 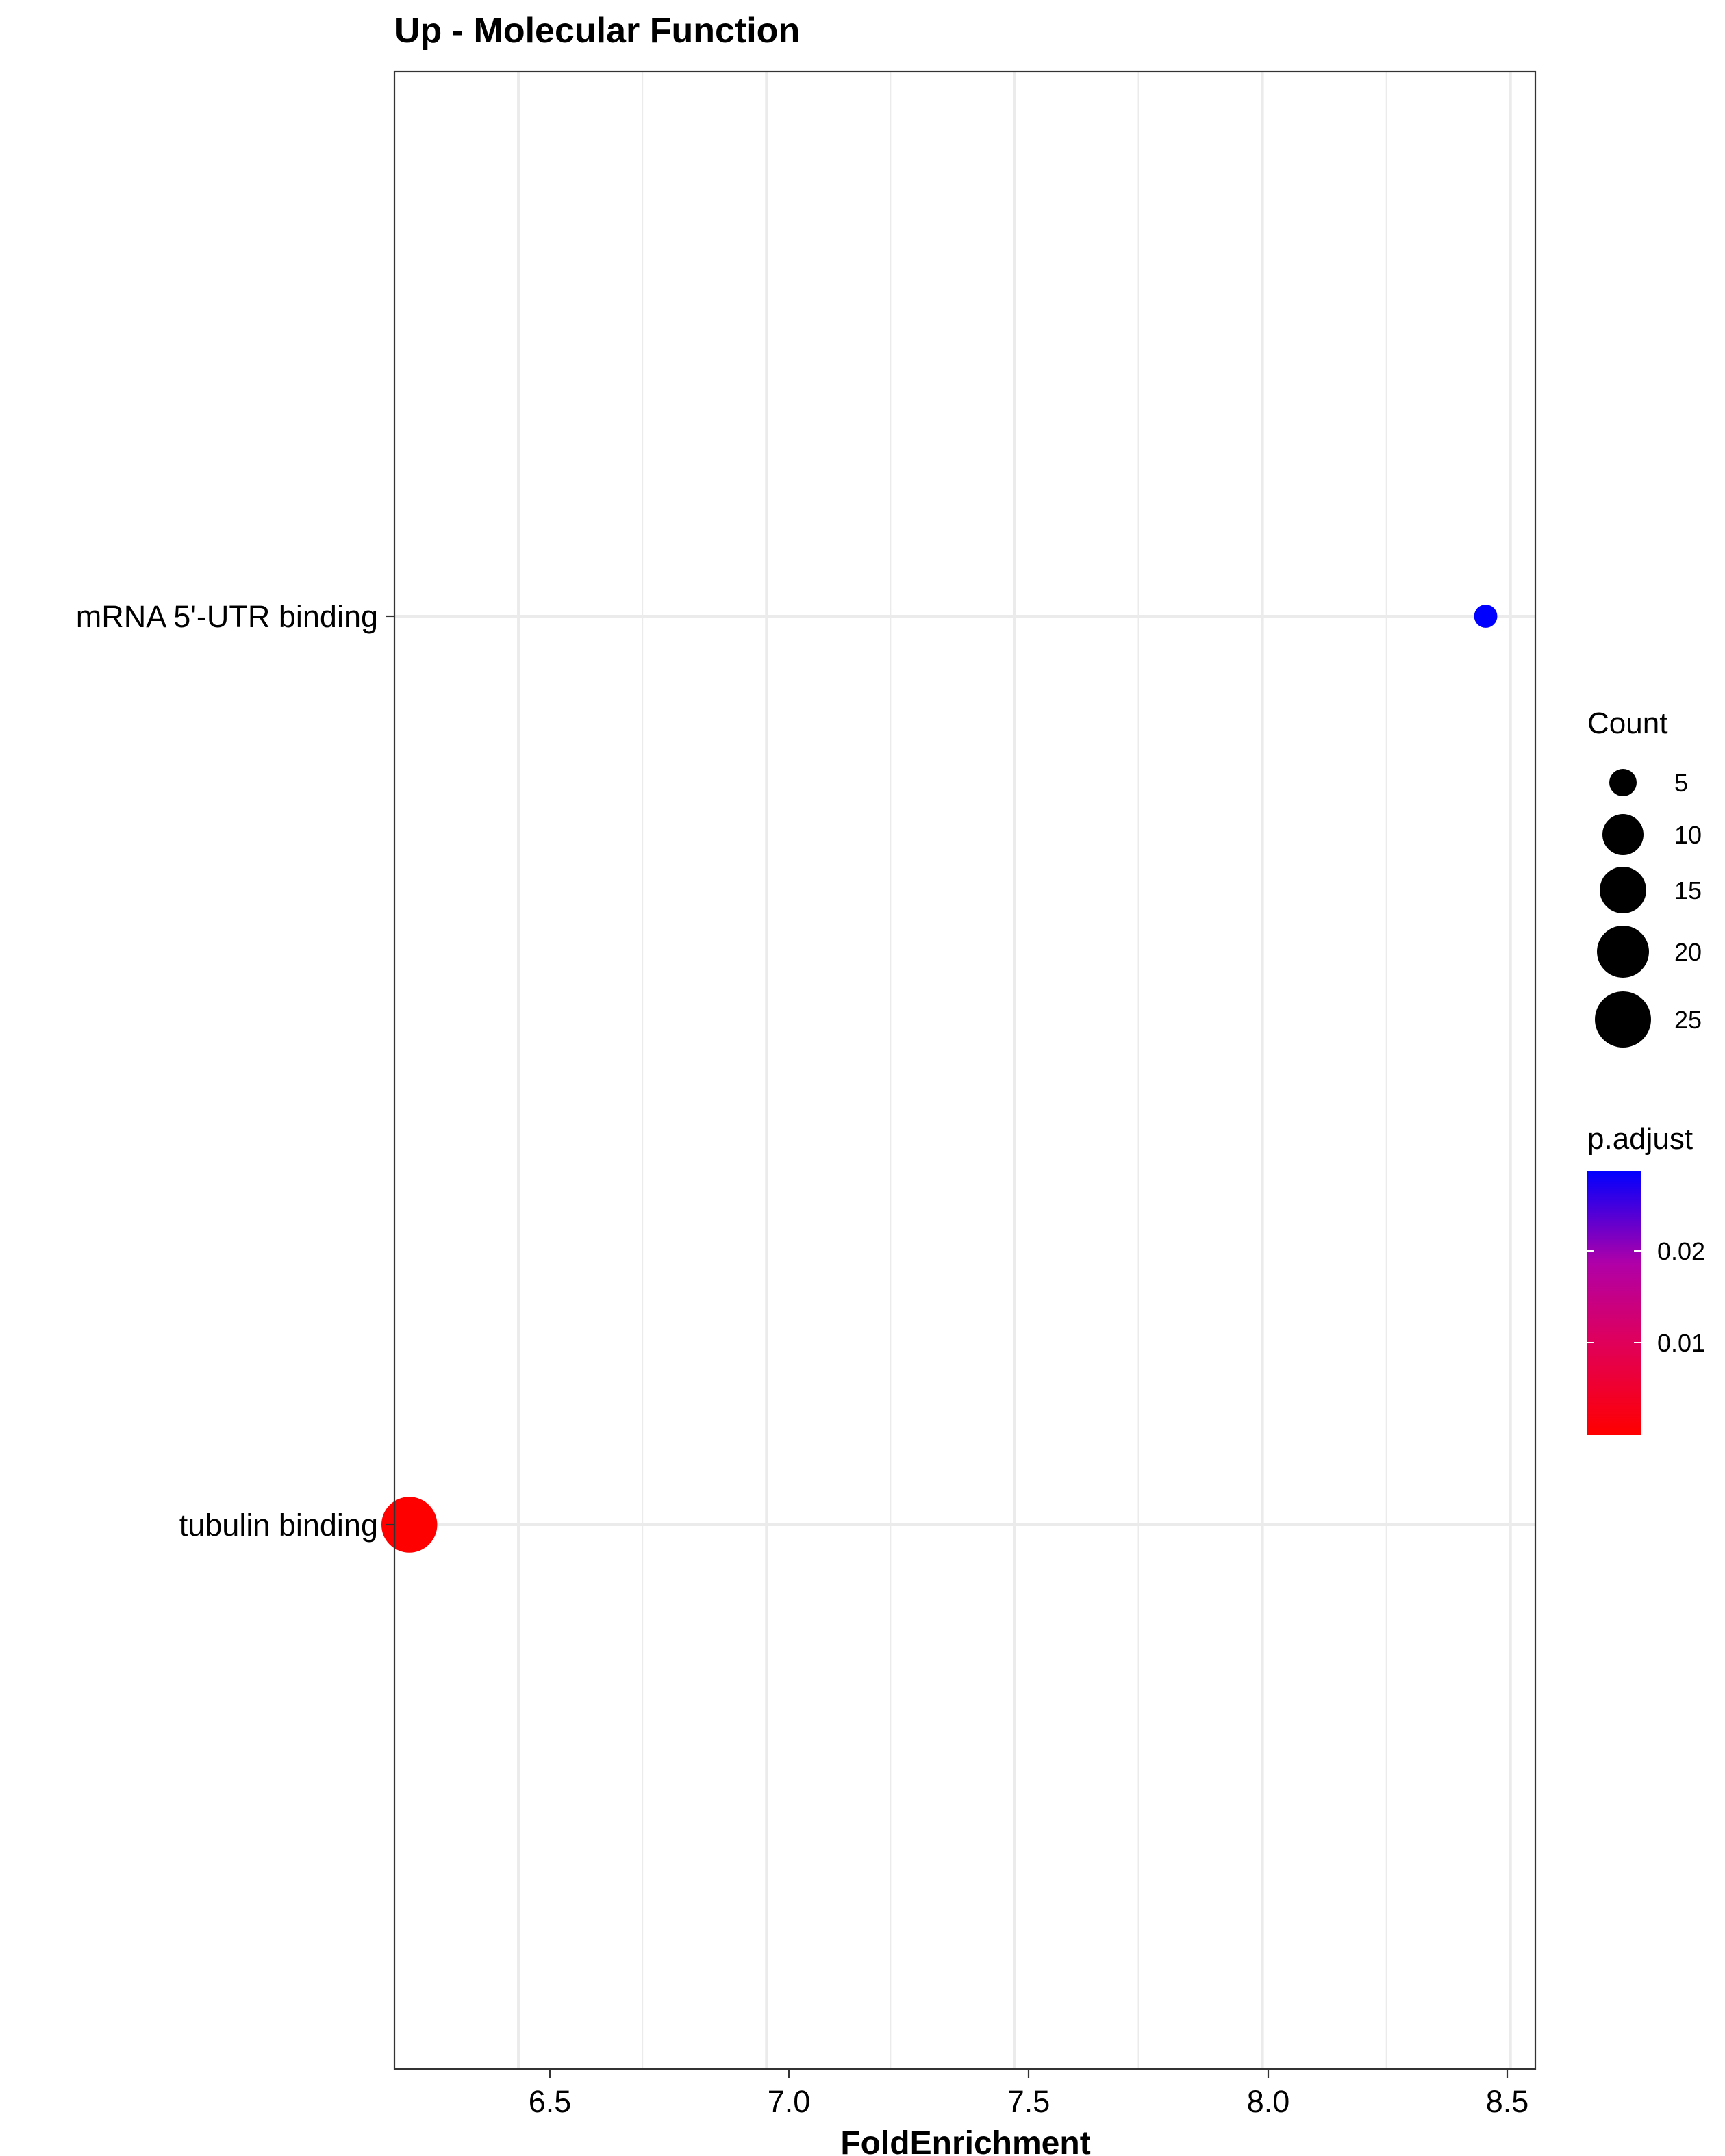 I want to click on x-tick-label-6-5: 6.5, so click(x=550, y=2101).